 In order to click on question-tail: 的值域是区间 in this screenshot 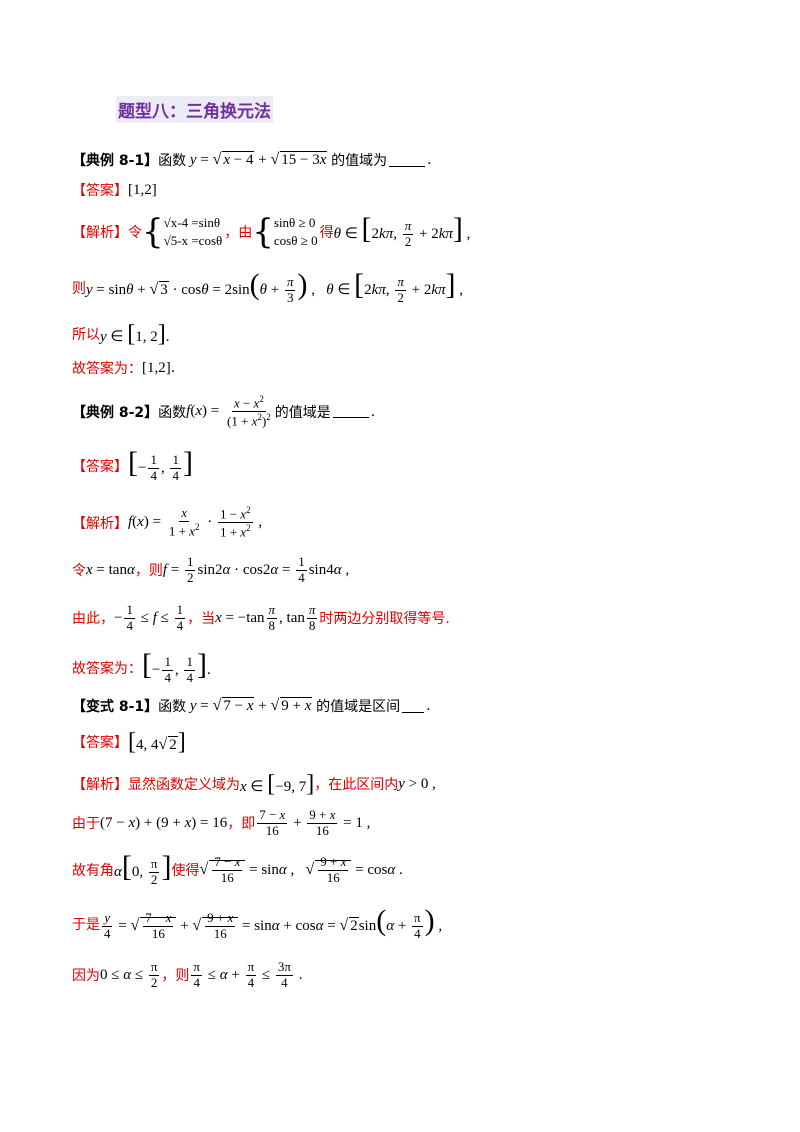, I will do `click(358, 707)`.